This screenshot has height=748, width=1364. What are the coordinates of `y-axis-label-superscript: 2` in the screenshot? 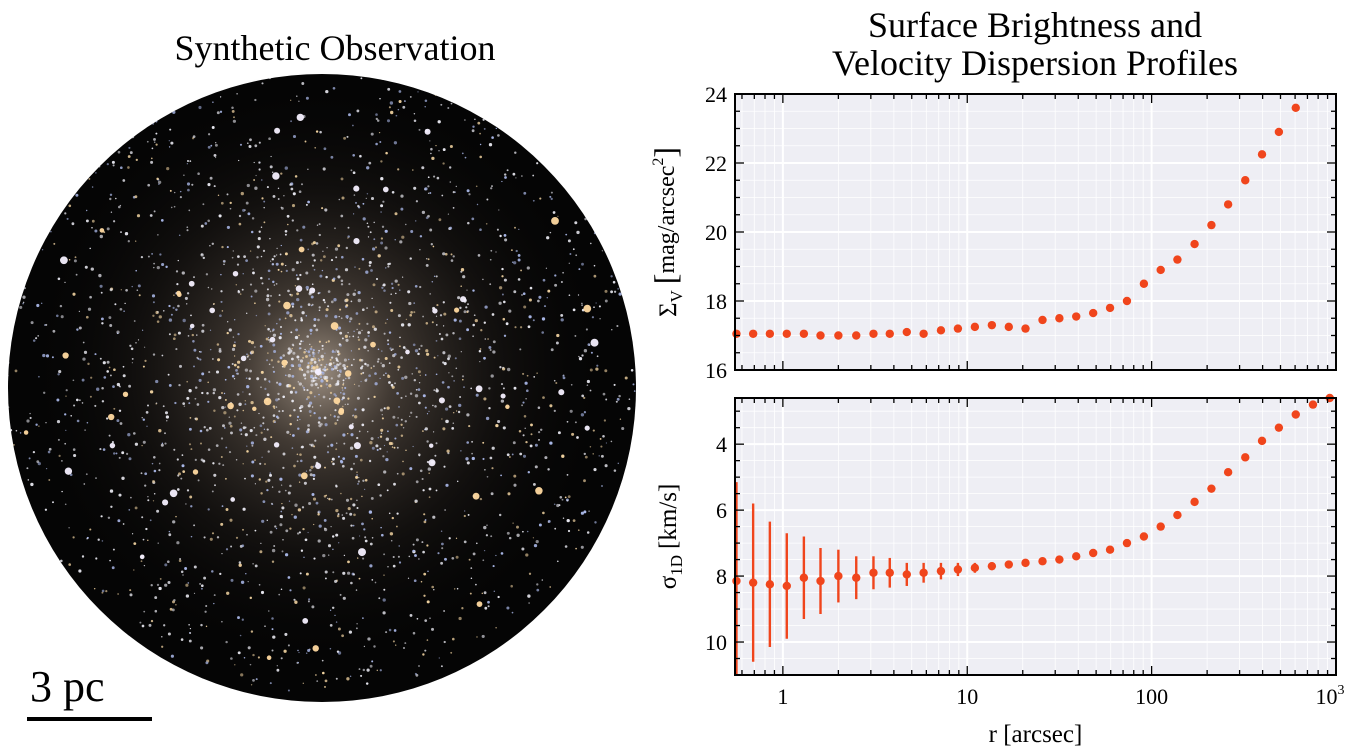 It's located at (658, 162).